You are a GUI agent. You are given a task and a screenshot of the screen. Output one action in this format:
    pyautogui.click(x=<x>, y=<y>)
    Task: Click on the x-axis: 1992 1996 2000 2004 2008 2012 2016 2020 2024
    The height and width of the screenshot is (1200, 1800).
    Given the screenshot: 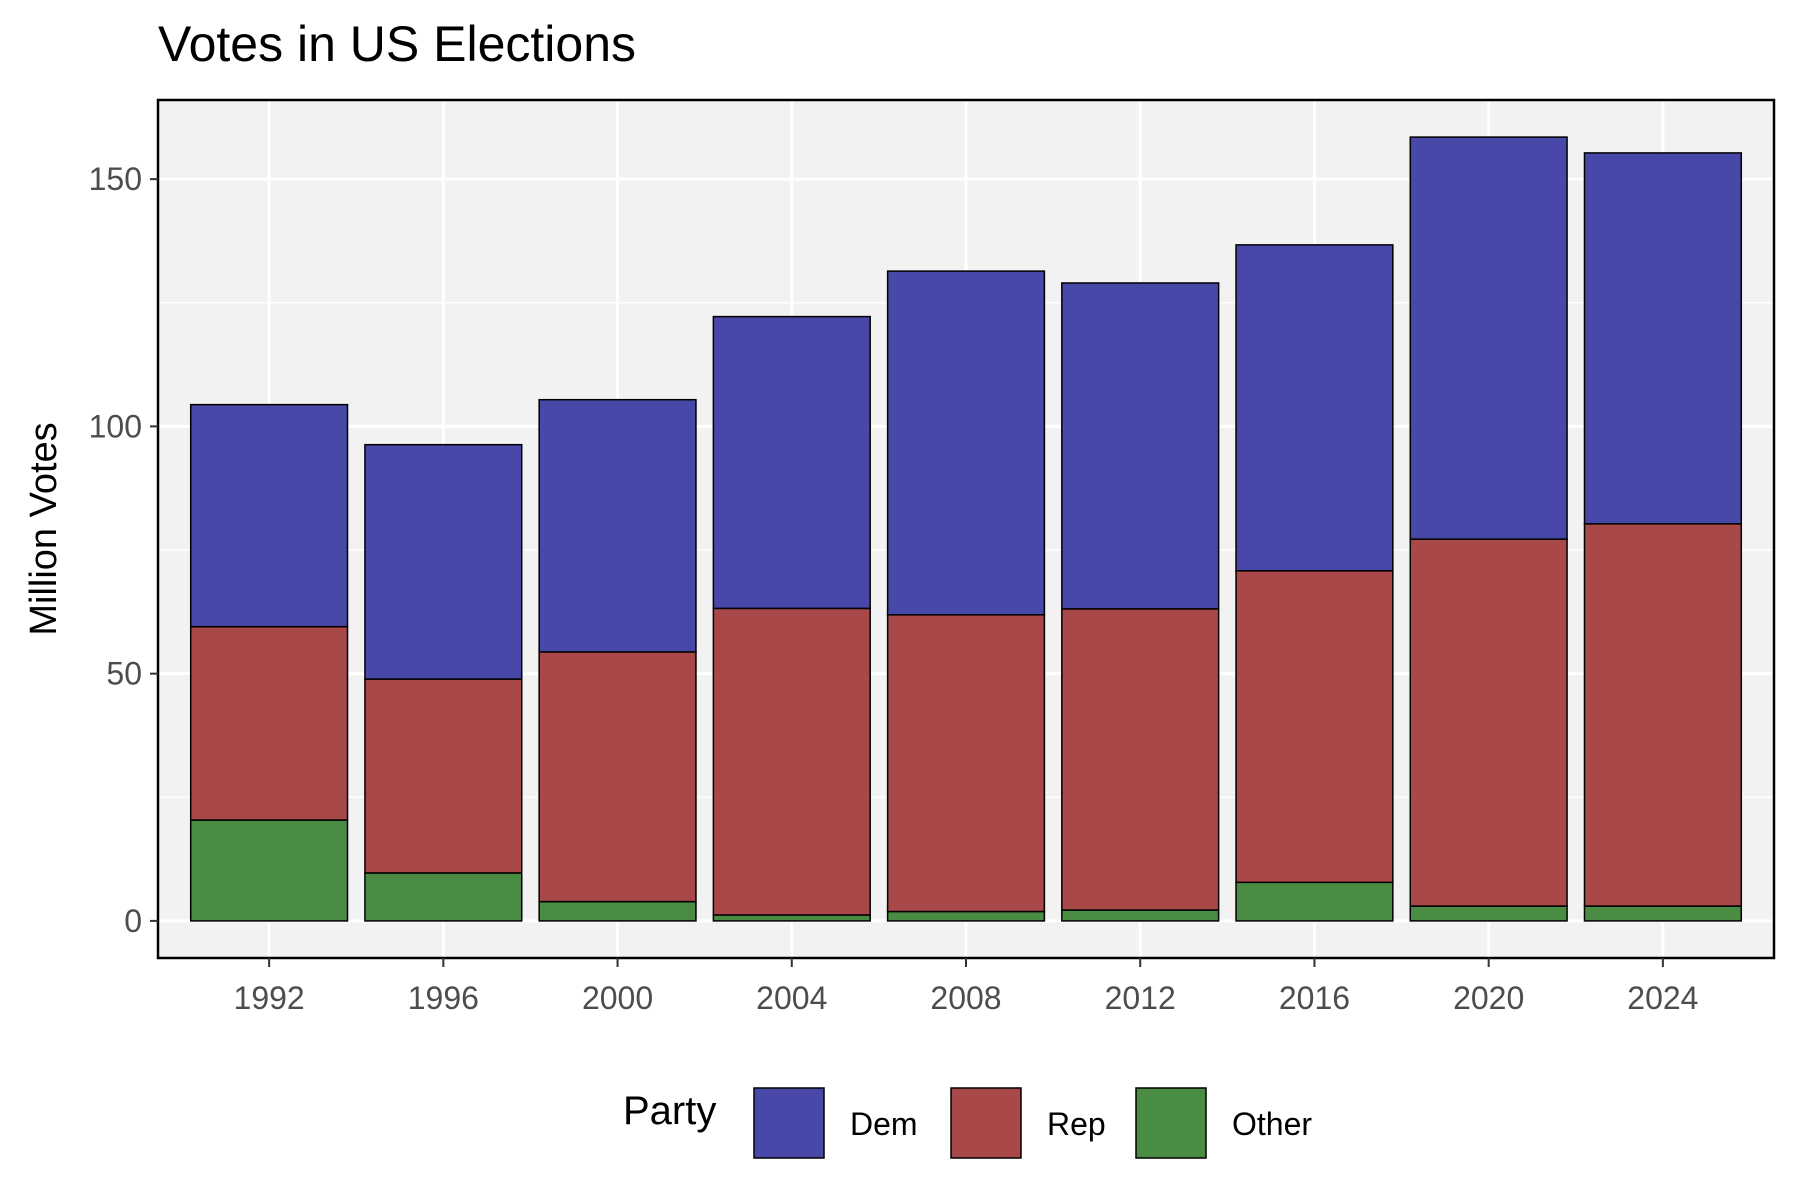 What is the action you would take?
    pyautogui.click(x=966, y=987)
    